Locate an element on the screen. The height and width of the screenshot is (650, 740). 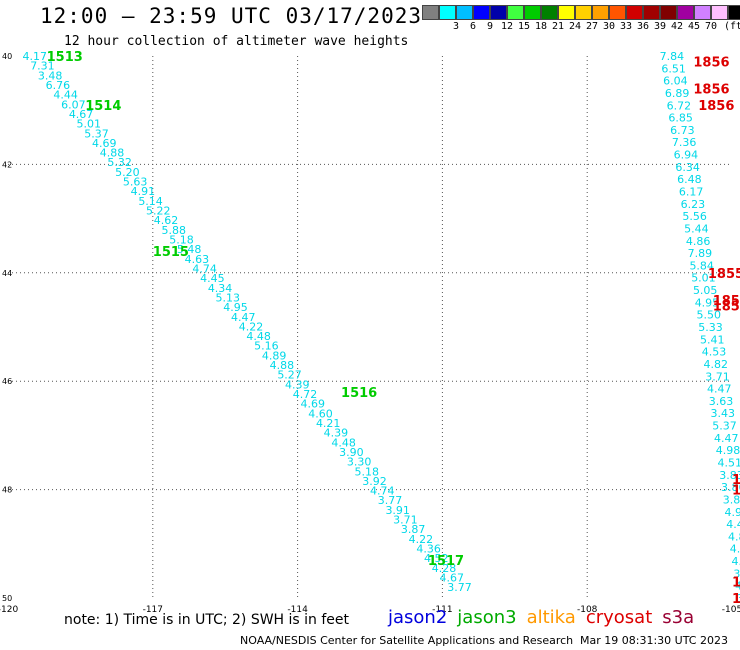
swh-value: 3.86 is located at coordinates (730, 487).